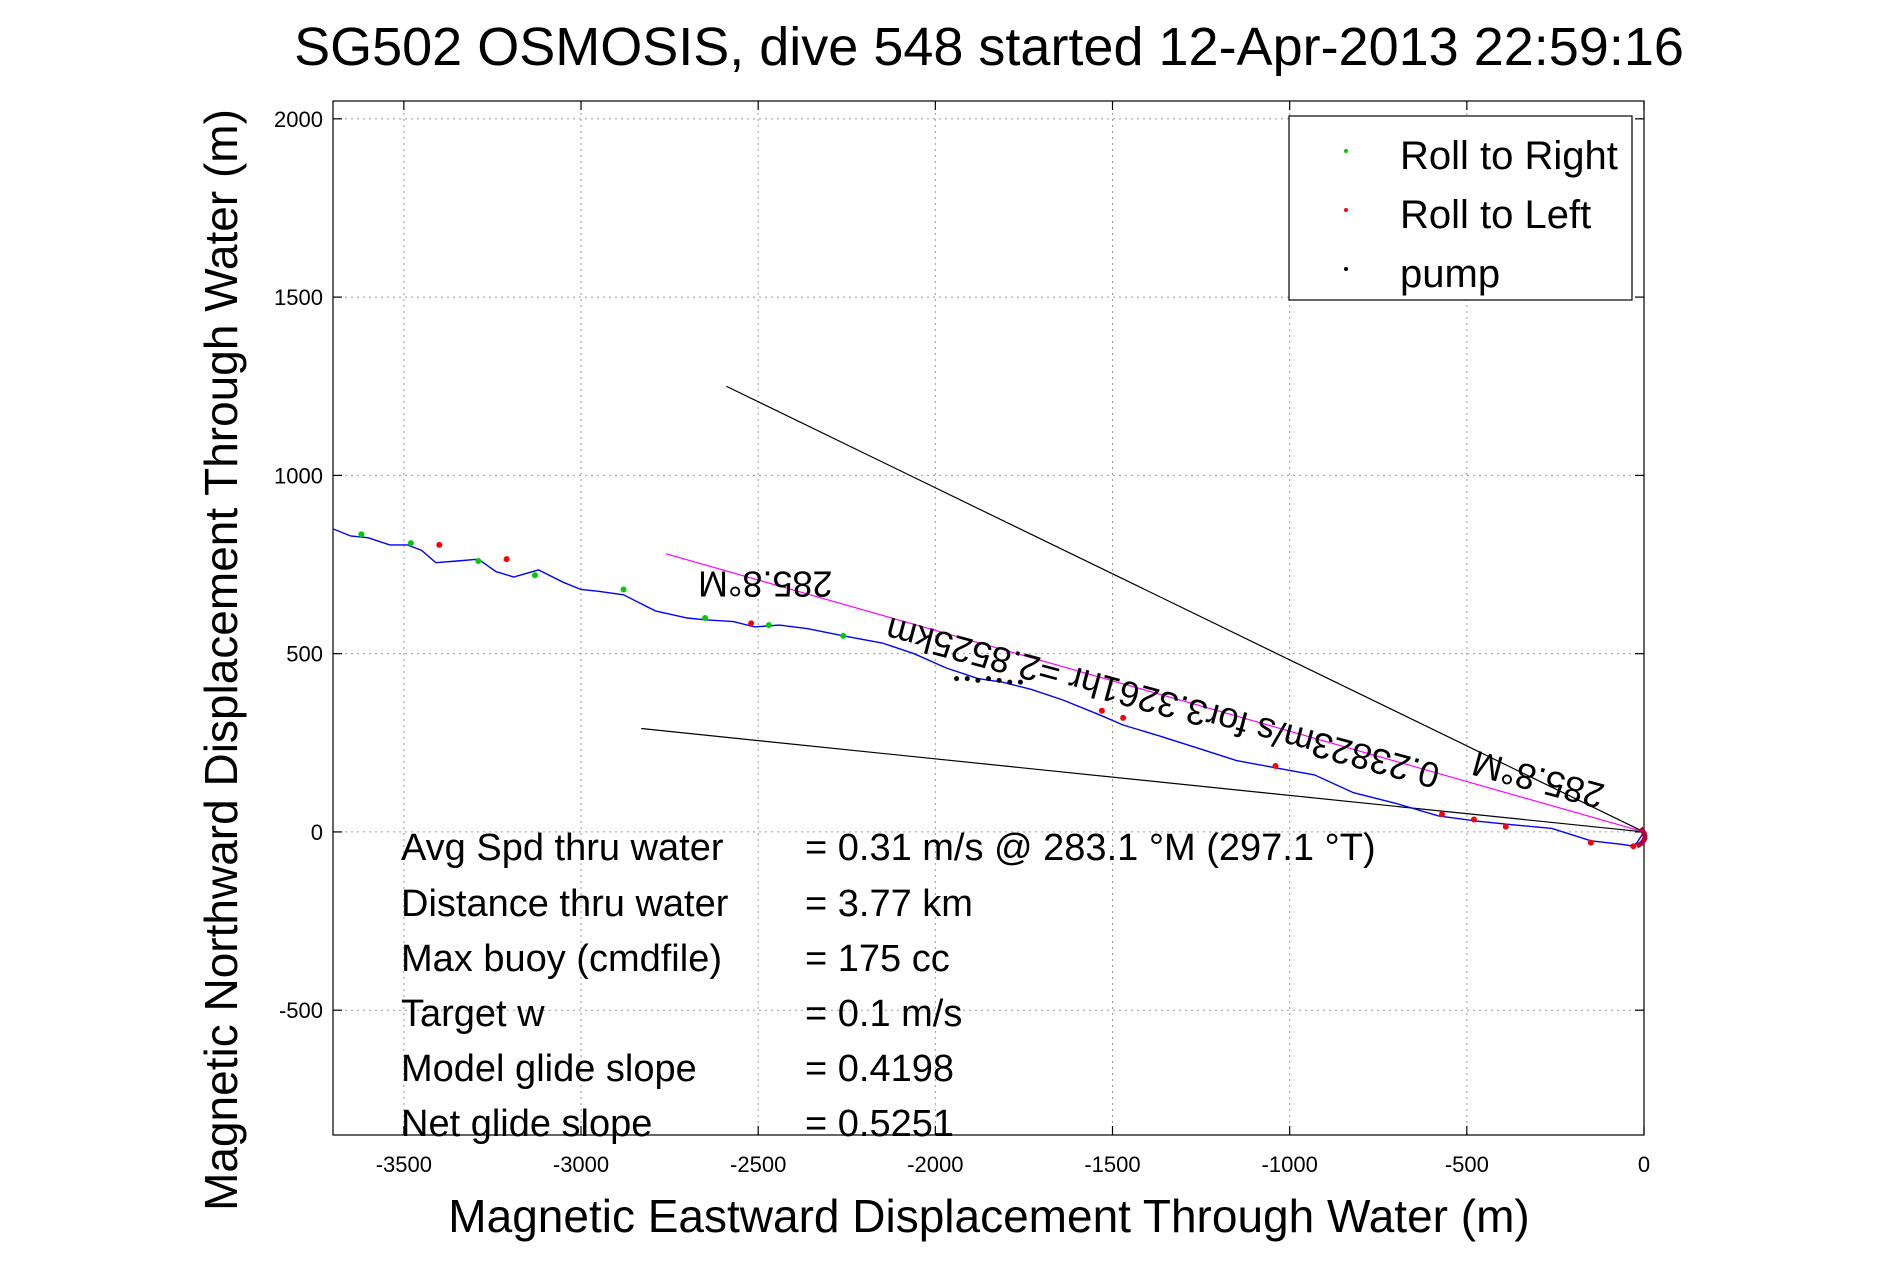 This screenshot has width=1891, height=1262. What do you see at coordinates (581, 1164) in the screenshot?
I see `x-tick-label: -3000` at bounding box center [581, 1164].